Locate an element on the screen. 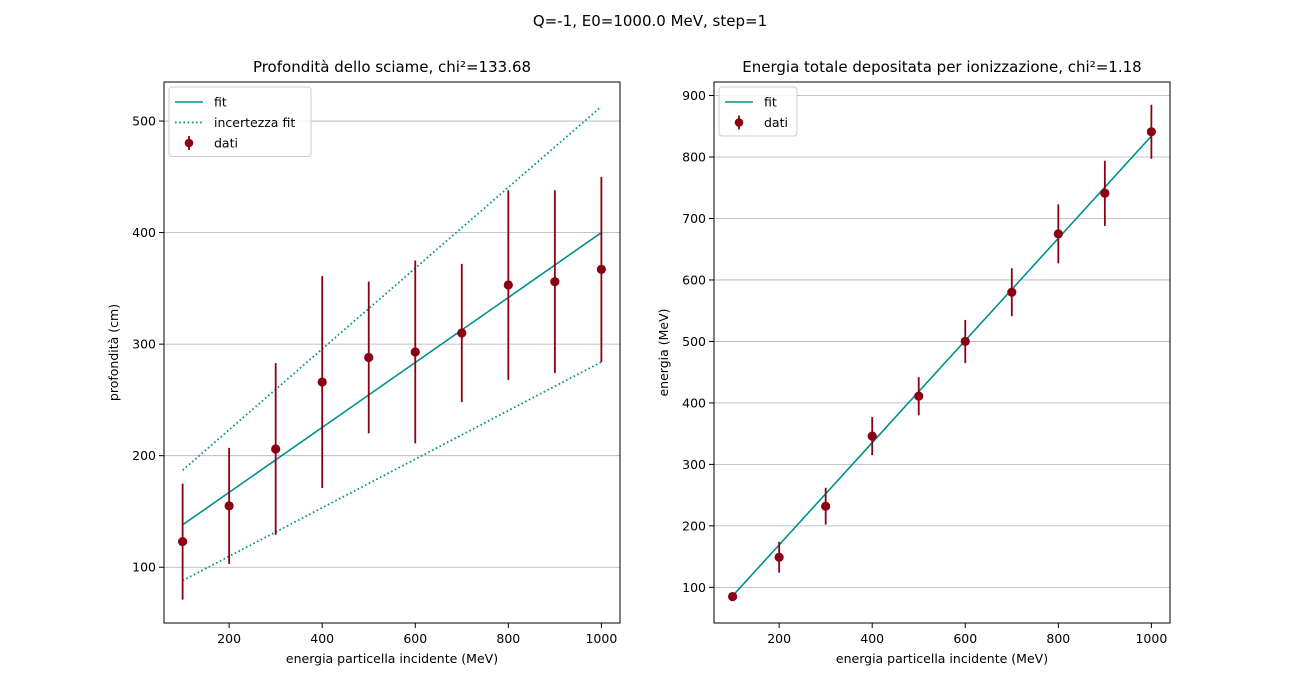 This screenshot has height=700, width=1300. legend-box is located at coordinates (240, 121).